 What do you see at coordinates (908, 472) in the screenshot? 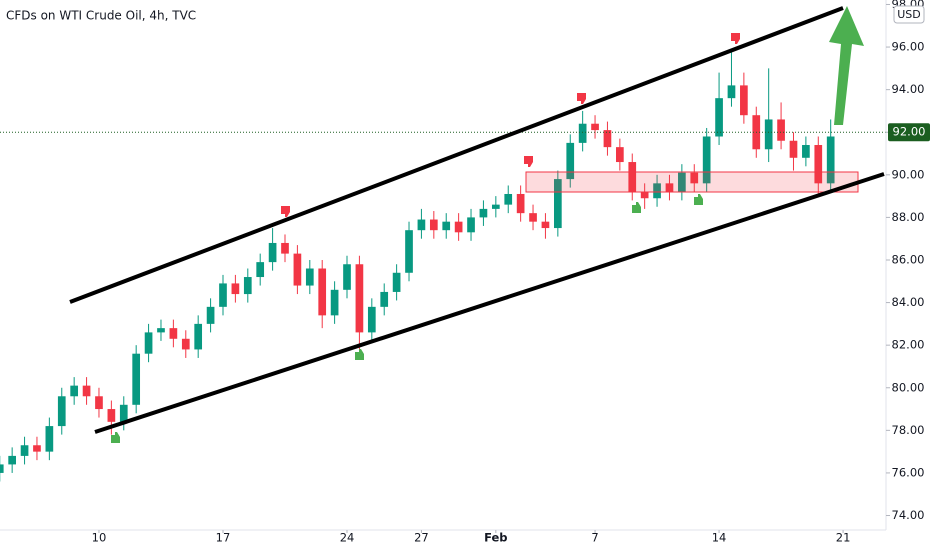
I see `y-tick-label: 76.00` at bounding box center [908, 472].